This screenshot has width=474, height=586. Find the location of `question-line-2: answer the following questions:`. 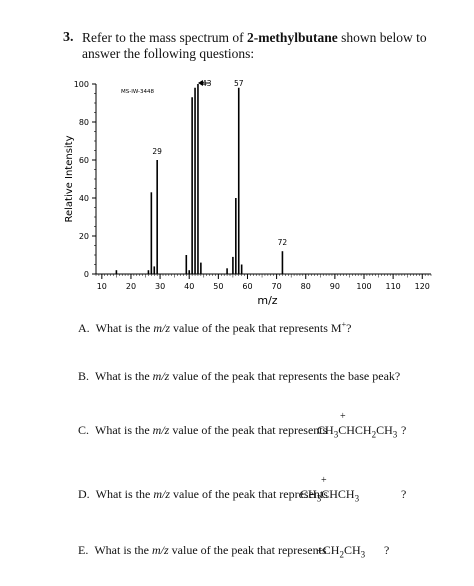

question-line-2: answer the following questions: is located at coordinates (168, 53).